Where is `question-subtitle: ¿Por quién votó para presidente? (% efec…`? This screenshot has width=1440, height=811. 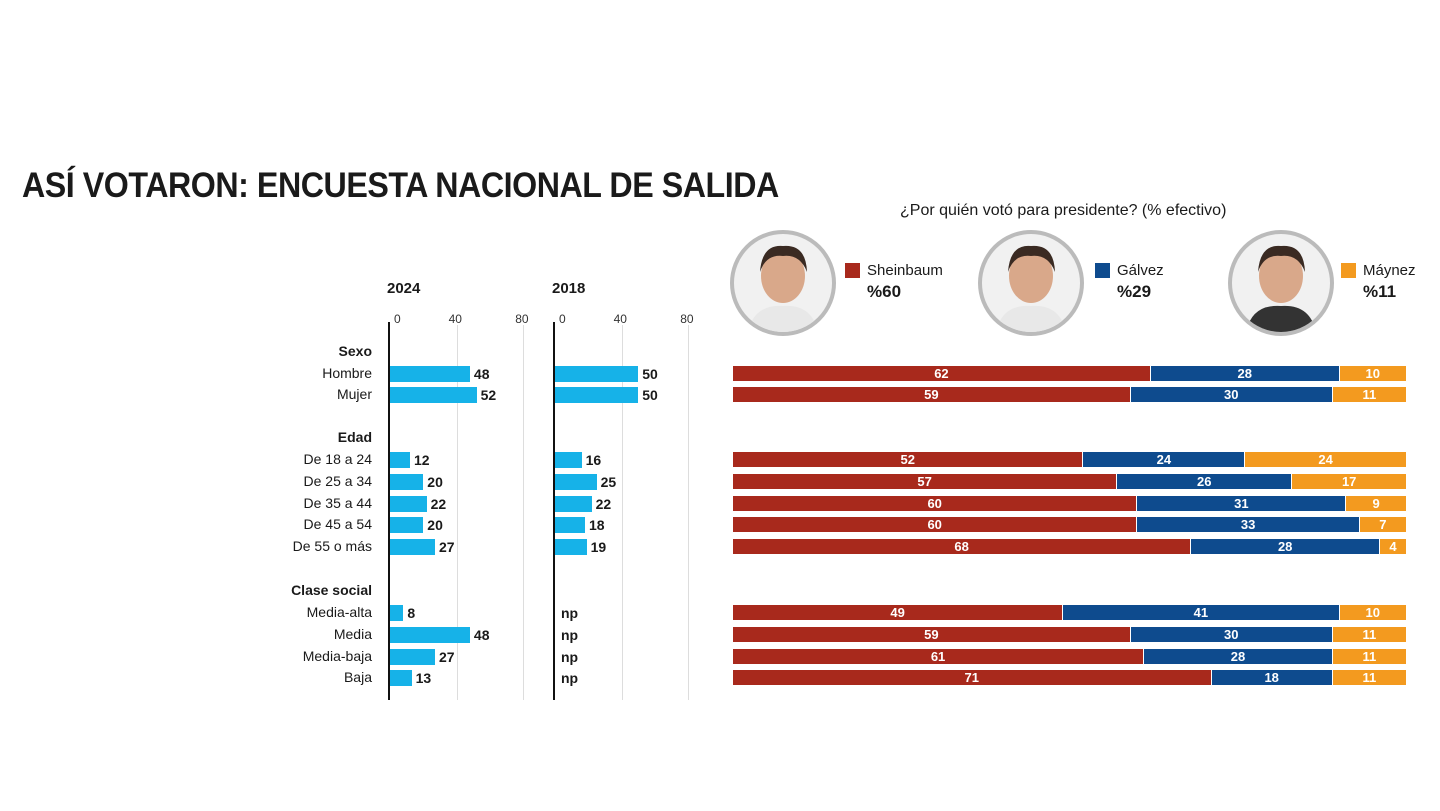 question-subtitle: ¿Por quién votó para presidente? (% efec… is located at coordinates (1063, 210).